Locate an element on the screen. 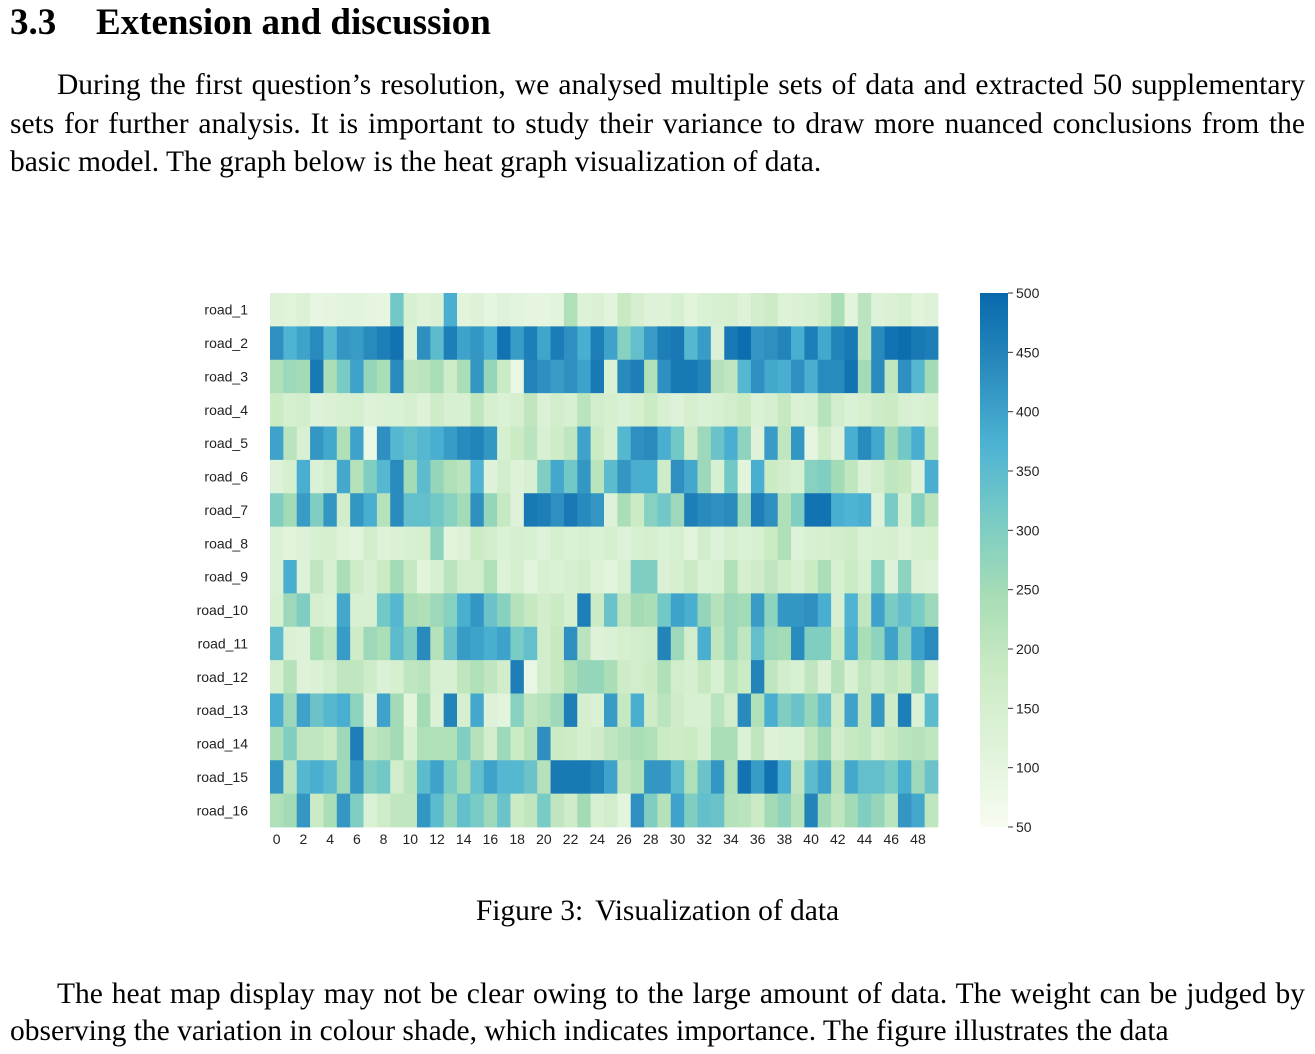 This screenshot has width=1315, height=1054. column-tick-label: 36 is located at coordinates (758, 839).